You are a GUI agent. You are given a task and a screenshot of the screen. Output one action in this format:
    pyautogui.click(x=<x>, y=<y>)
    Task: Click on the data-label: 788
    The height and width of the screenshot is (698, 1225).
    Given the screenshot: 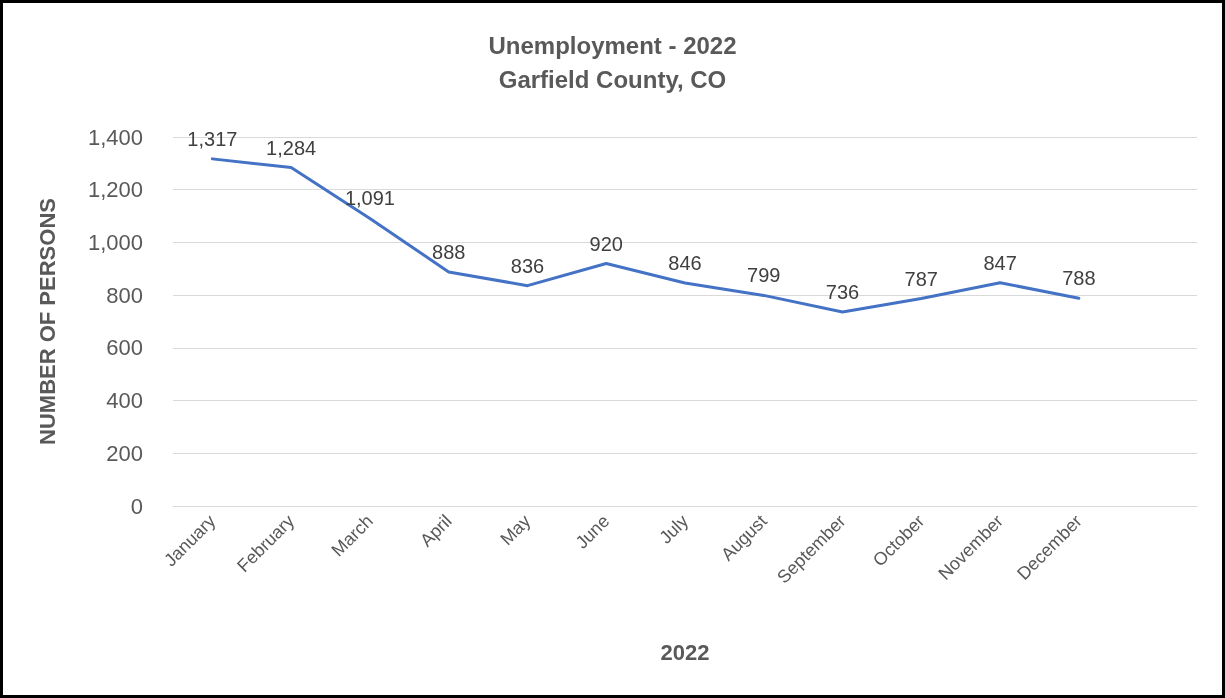 What is the action you would take?
    pyautogui.click(x=1079, y=278)
    